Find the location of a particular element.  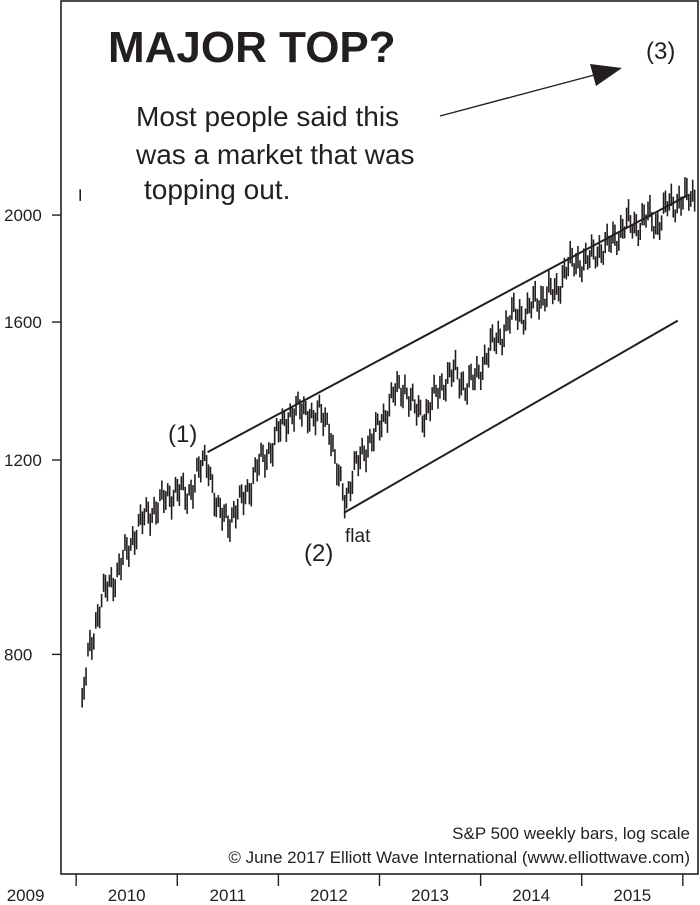

x-axis: 2009 2010 2011 2012 2013 2014 2015 is located at coordinates (345, 889).